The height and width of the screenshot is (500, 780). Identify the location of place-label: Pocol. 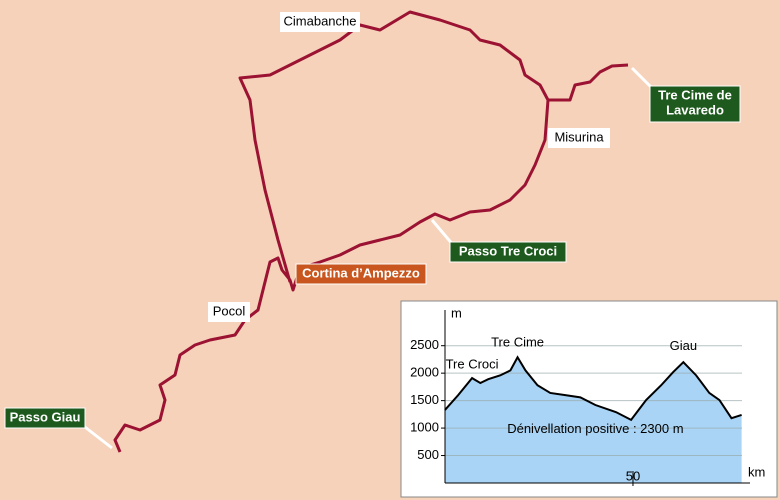
(229, 310).